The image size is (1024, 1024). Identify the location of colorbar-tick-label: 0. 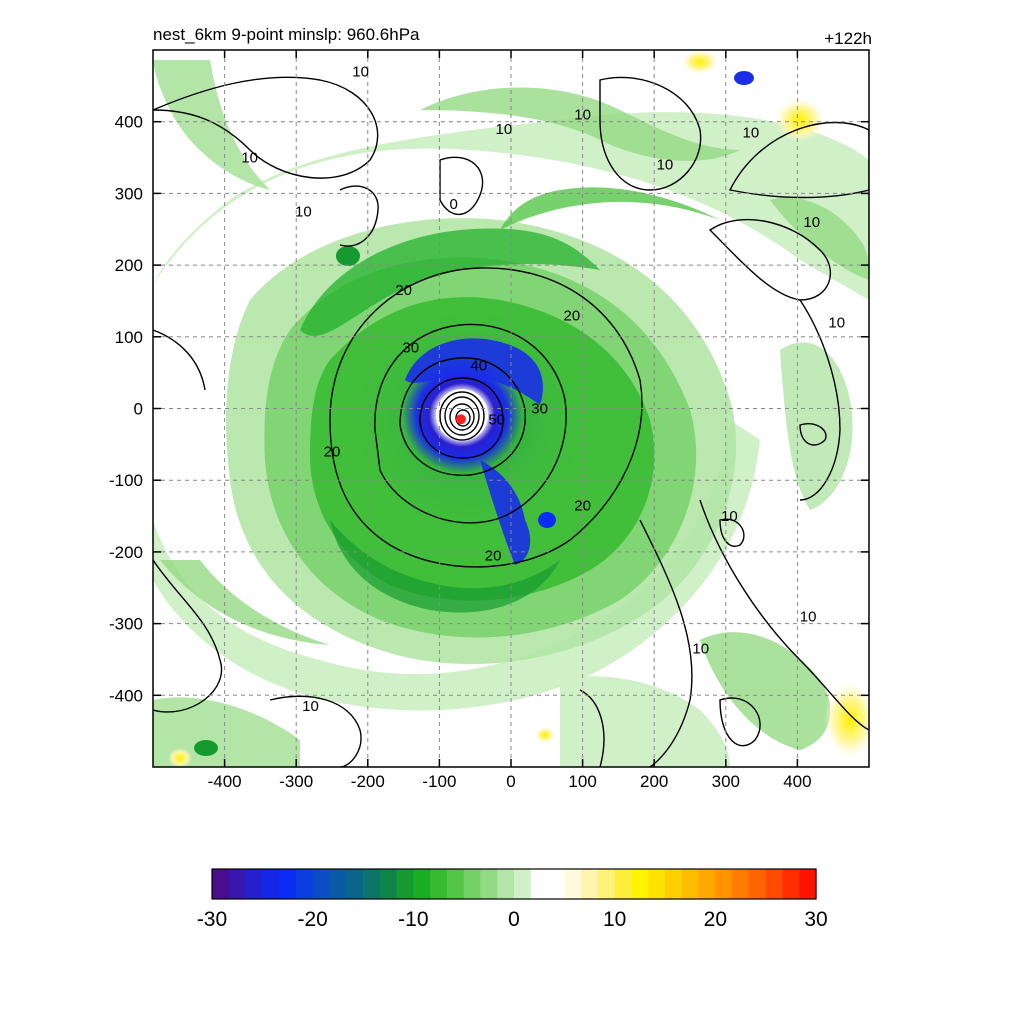
(514, 919).